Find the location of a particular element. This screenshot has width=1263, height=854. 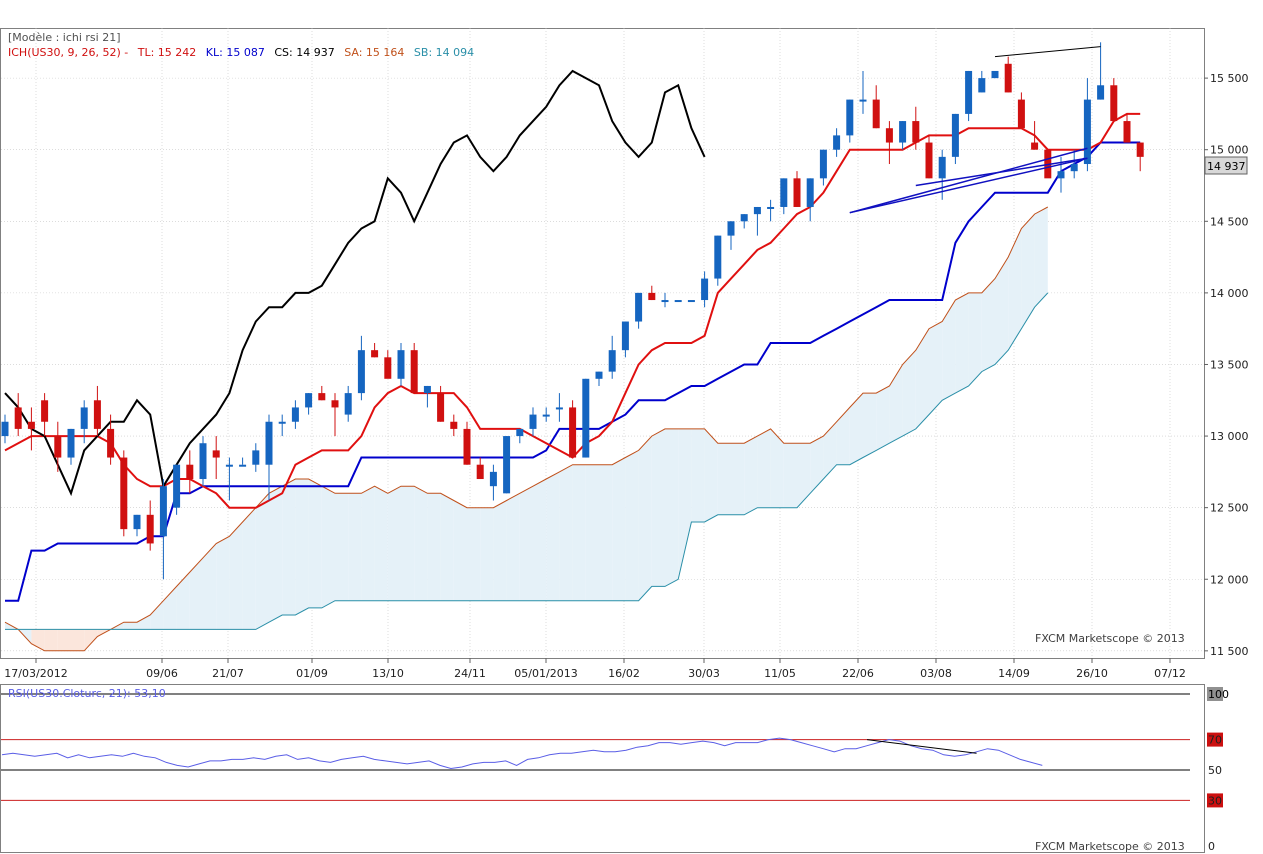

y-tick-label: 13 500 is located at coordinates (1229, 364).